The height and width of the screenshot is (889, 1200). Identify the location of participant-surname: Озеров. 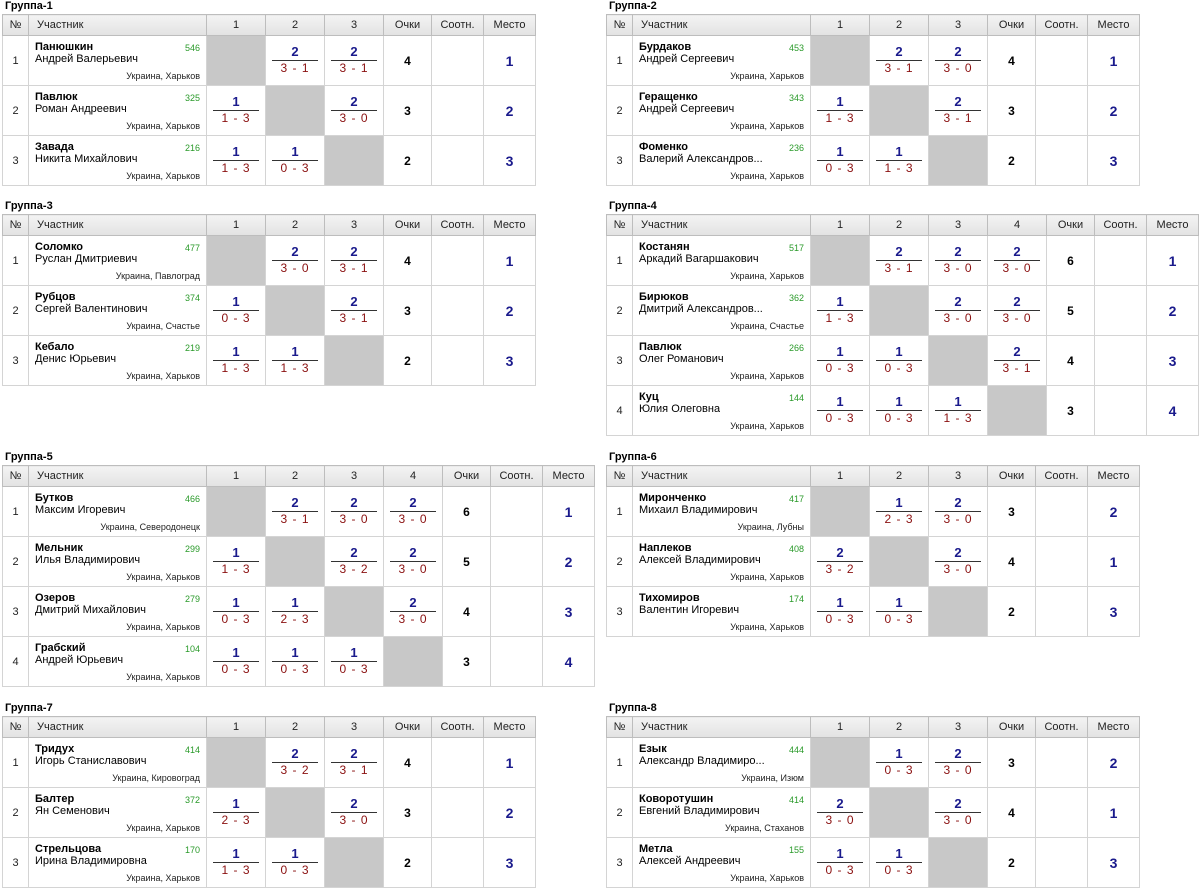
(55, 597).